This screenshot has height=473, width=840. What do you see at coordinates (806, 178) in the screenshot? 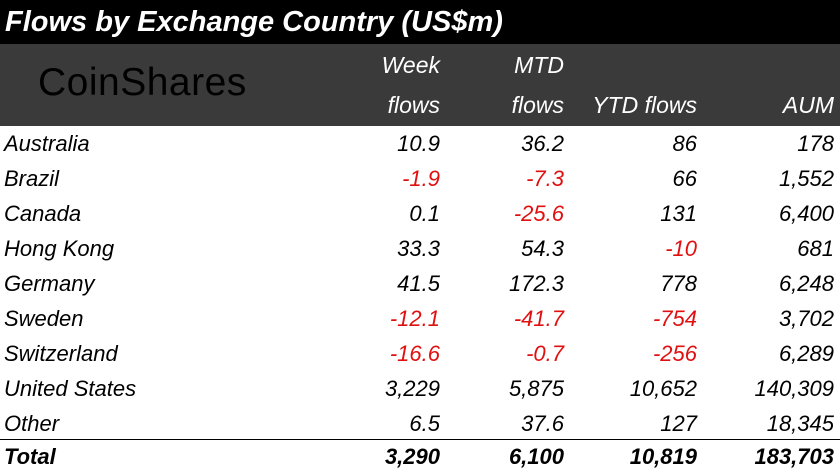
I see `cell-aum: 1,552` at bounding box center [806, 178].